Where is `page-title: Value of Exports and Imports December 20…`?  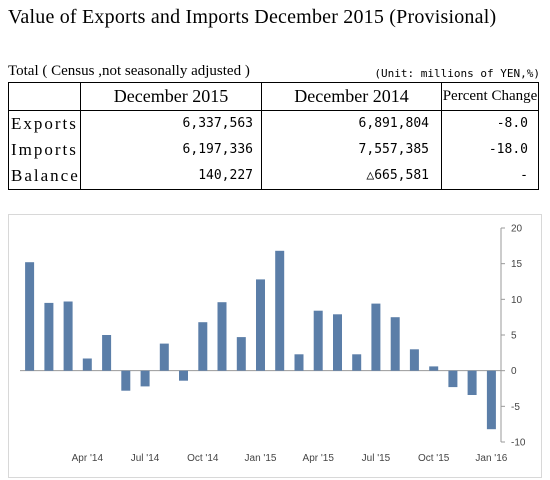 page-title: Value of Exports and Imports December 20… is located at coordinates (252, 17).